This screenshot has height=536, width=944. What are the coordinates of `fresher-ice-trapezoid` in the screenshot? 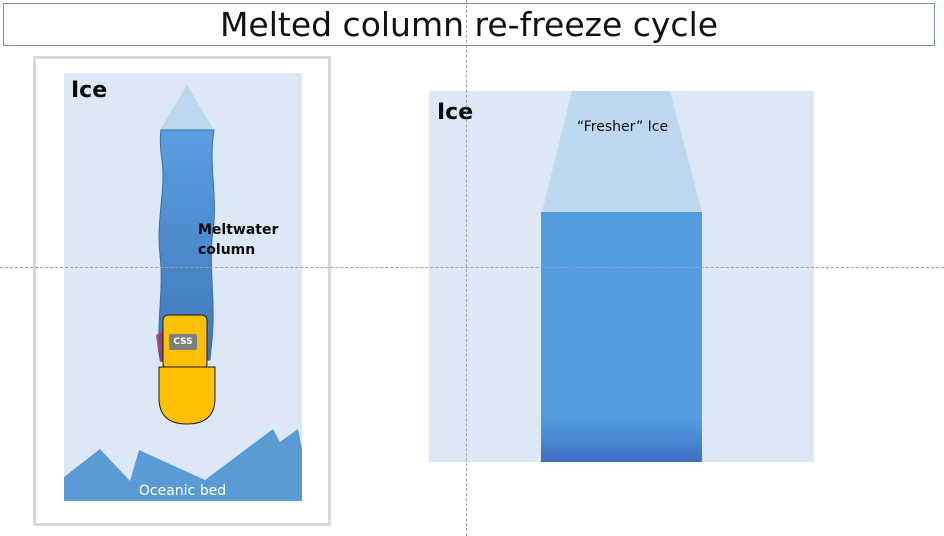 It's located at (622, 151).